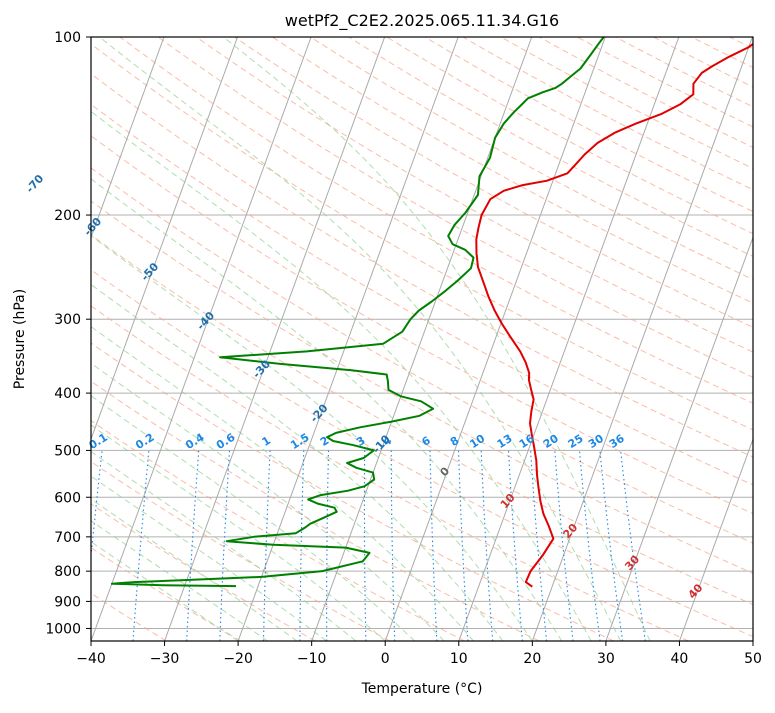 Image resolution: width=775 pixels, height=713 pixels. I want to click on y-tick-label: 200, so click(67, 216).